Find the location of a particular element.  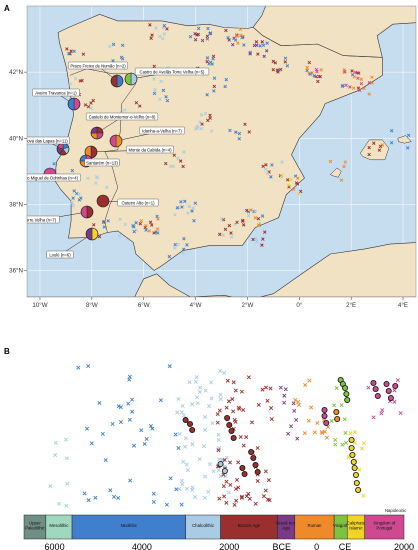

site-pie-slice is located at coordinates (103, 201).